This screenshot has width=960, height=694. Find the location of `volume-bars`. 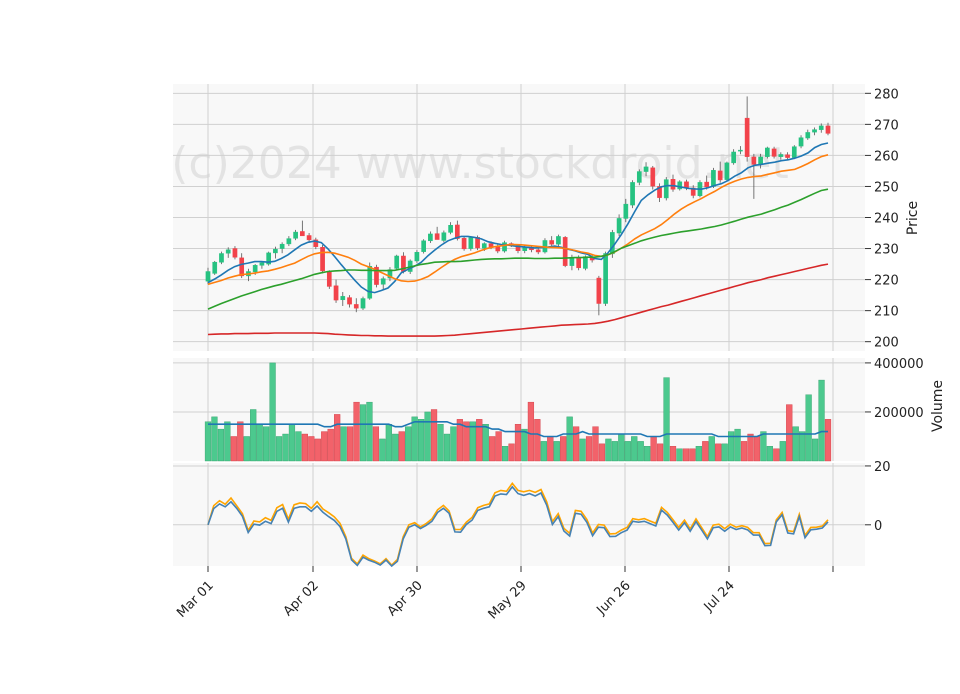

volume-bars is located at coordinates (518, 412).